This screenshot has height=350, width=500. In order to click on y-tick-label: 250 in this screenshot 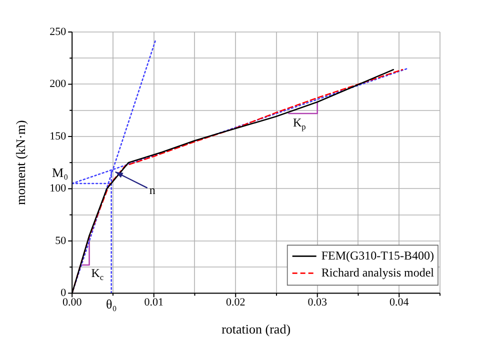, I will do `click(58, 32)`.